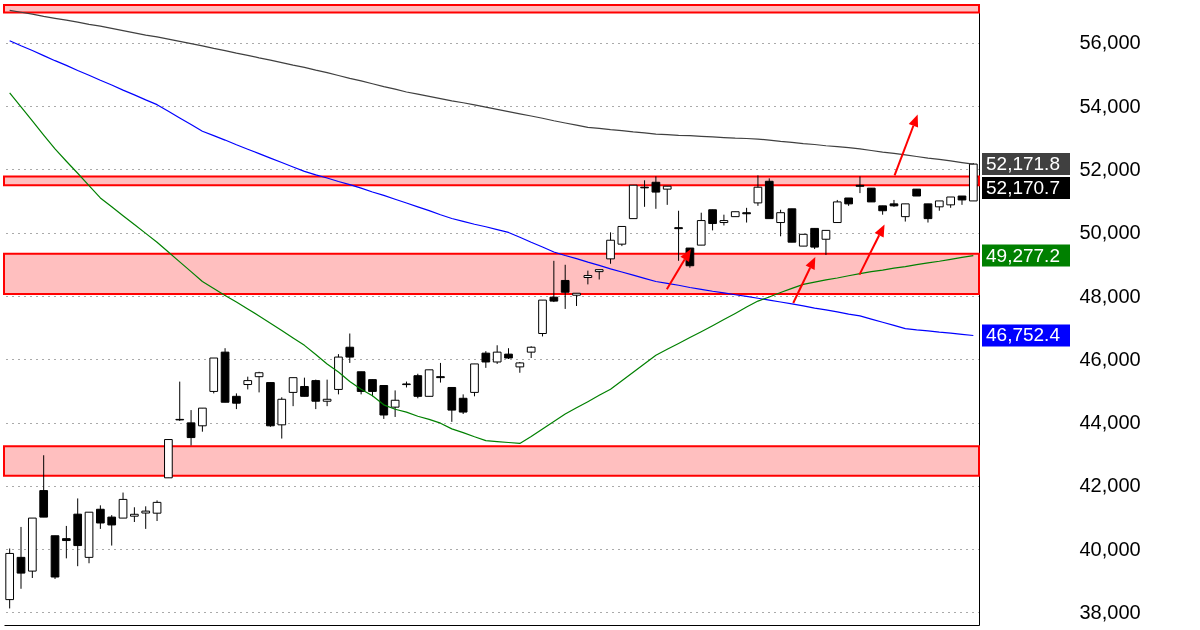  Describe the element at coordinates (1023, 164) in the screenshot. I see `data-label: 52,171.8` at that location.